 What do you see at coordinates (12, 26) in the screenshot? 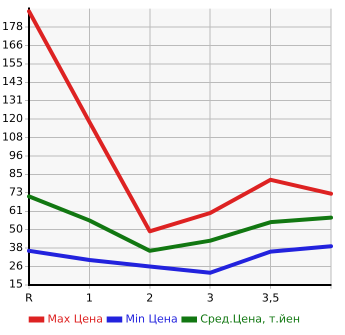
I see `y-tick-label: 178` at bounding box center [12, 26].